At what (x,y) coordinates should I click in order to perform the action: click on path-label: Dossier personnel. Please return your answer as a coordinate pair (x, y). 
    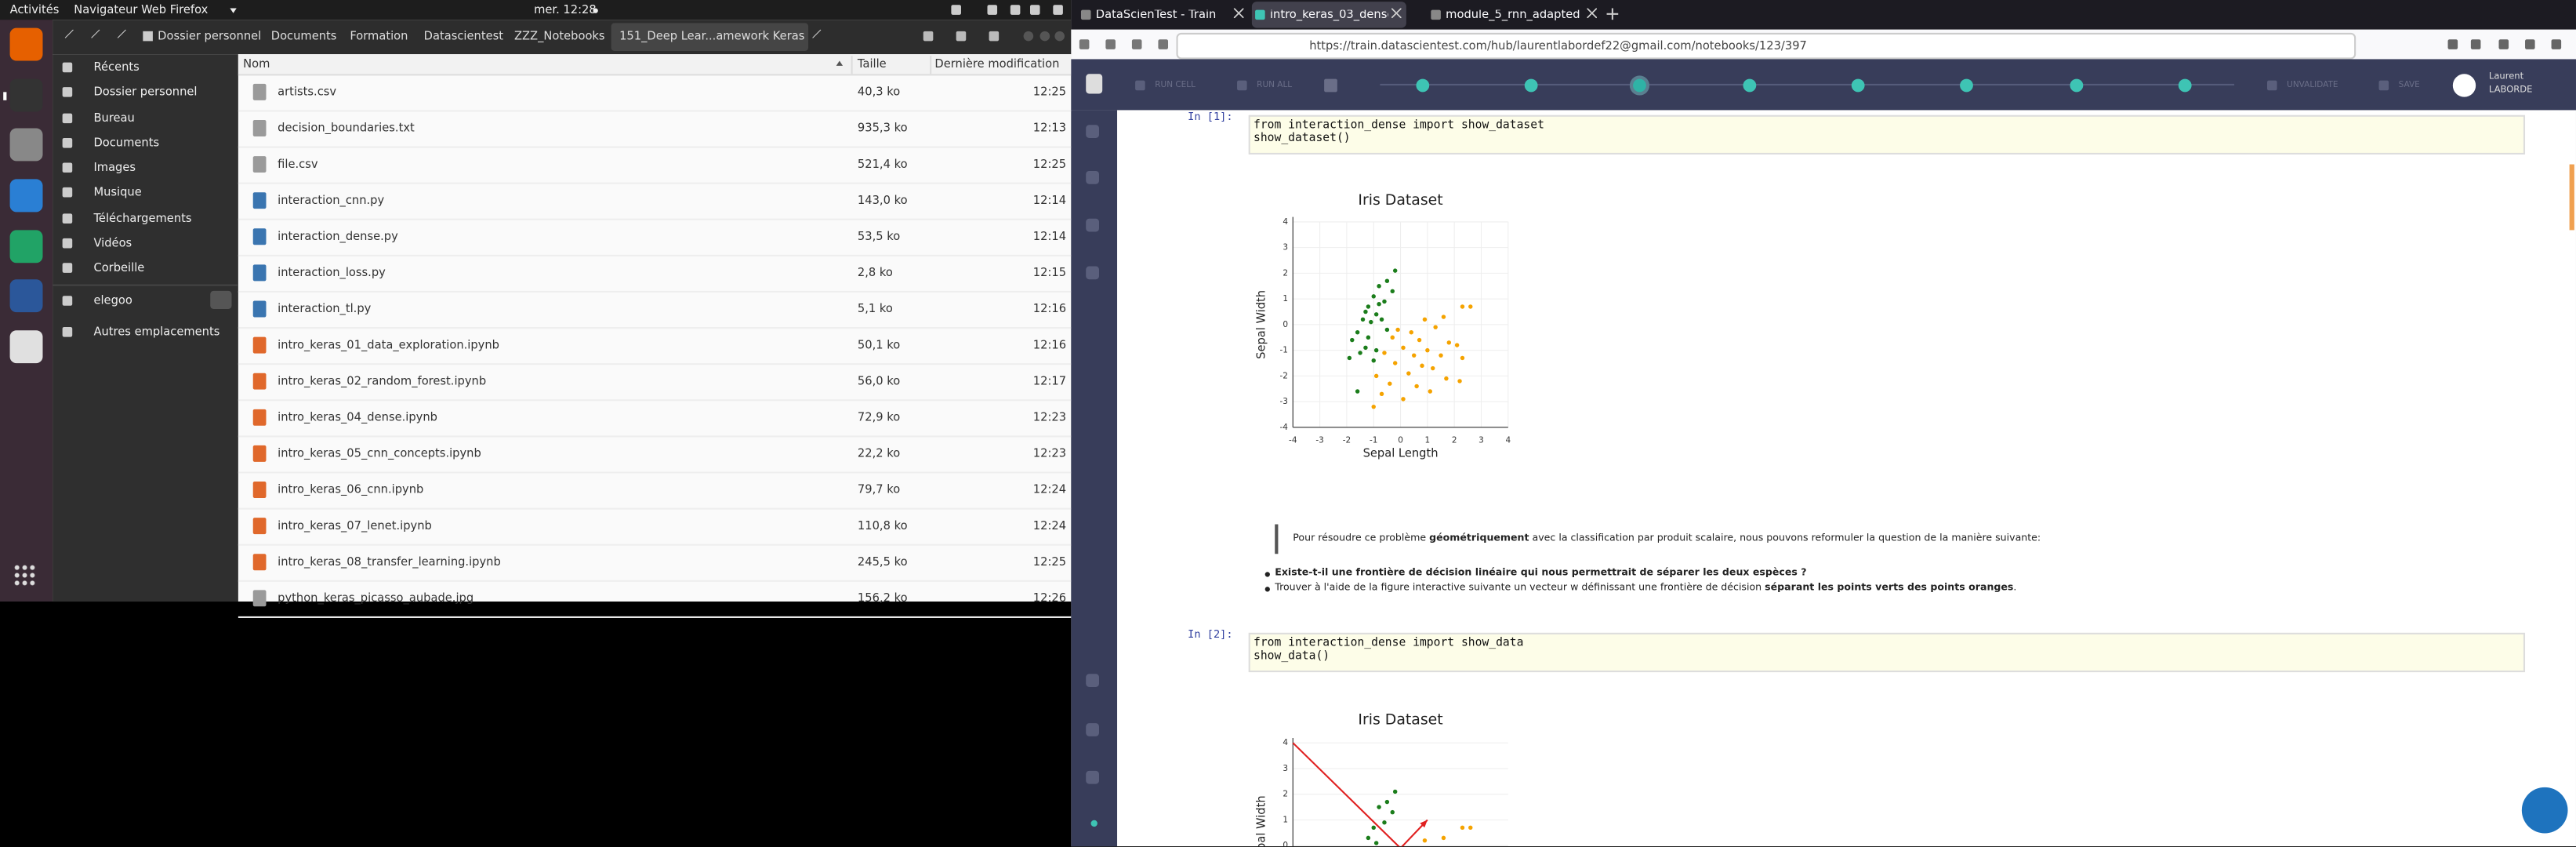
    Looking at the image, I should click on (210, 36).